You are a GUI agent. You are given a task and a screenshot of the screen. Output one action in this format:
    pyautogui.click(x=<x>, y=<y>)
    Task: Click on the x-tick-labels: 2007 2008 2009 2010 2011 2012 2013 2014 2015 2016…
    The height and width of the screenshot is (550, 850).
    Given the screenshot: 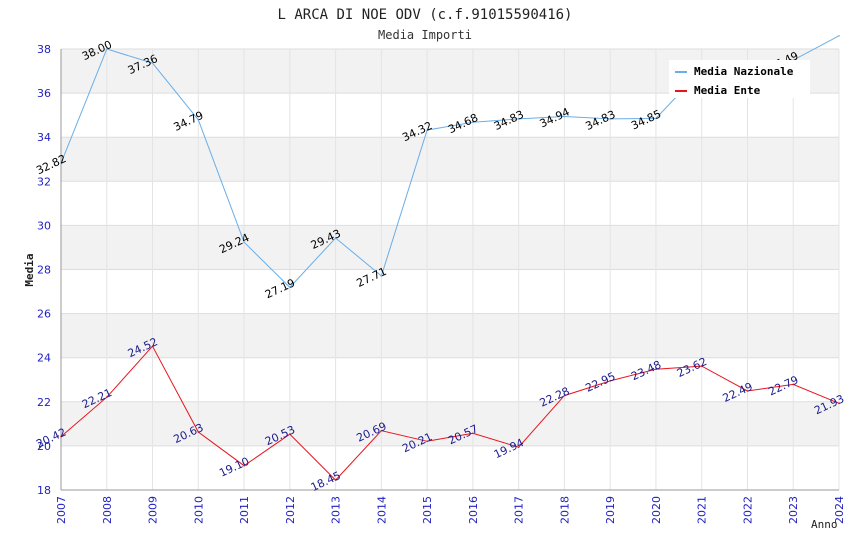 What is the action you would take?
    pyautogui.click(x=450, y=510)
    